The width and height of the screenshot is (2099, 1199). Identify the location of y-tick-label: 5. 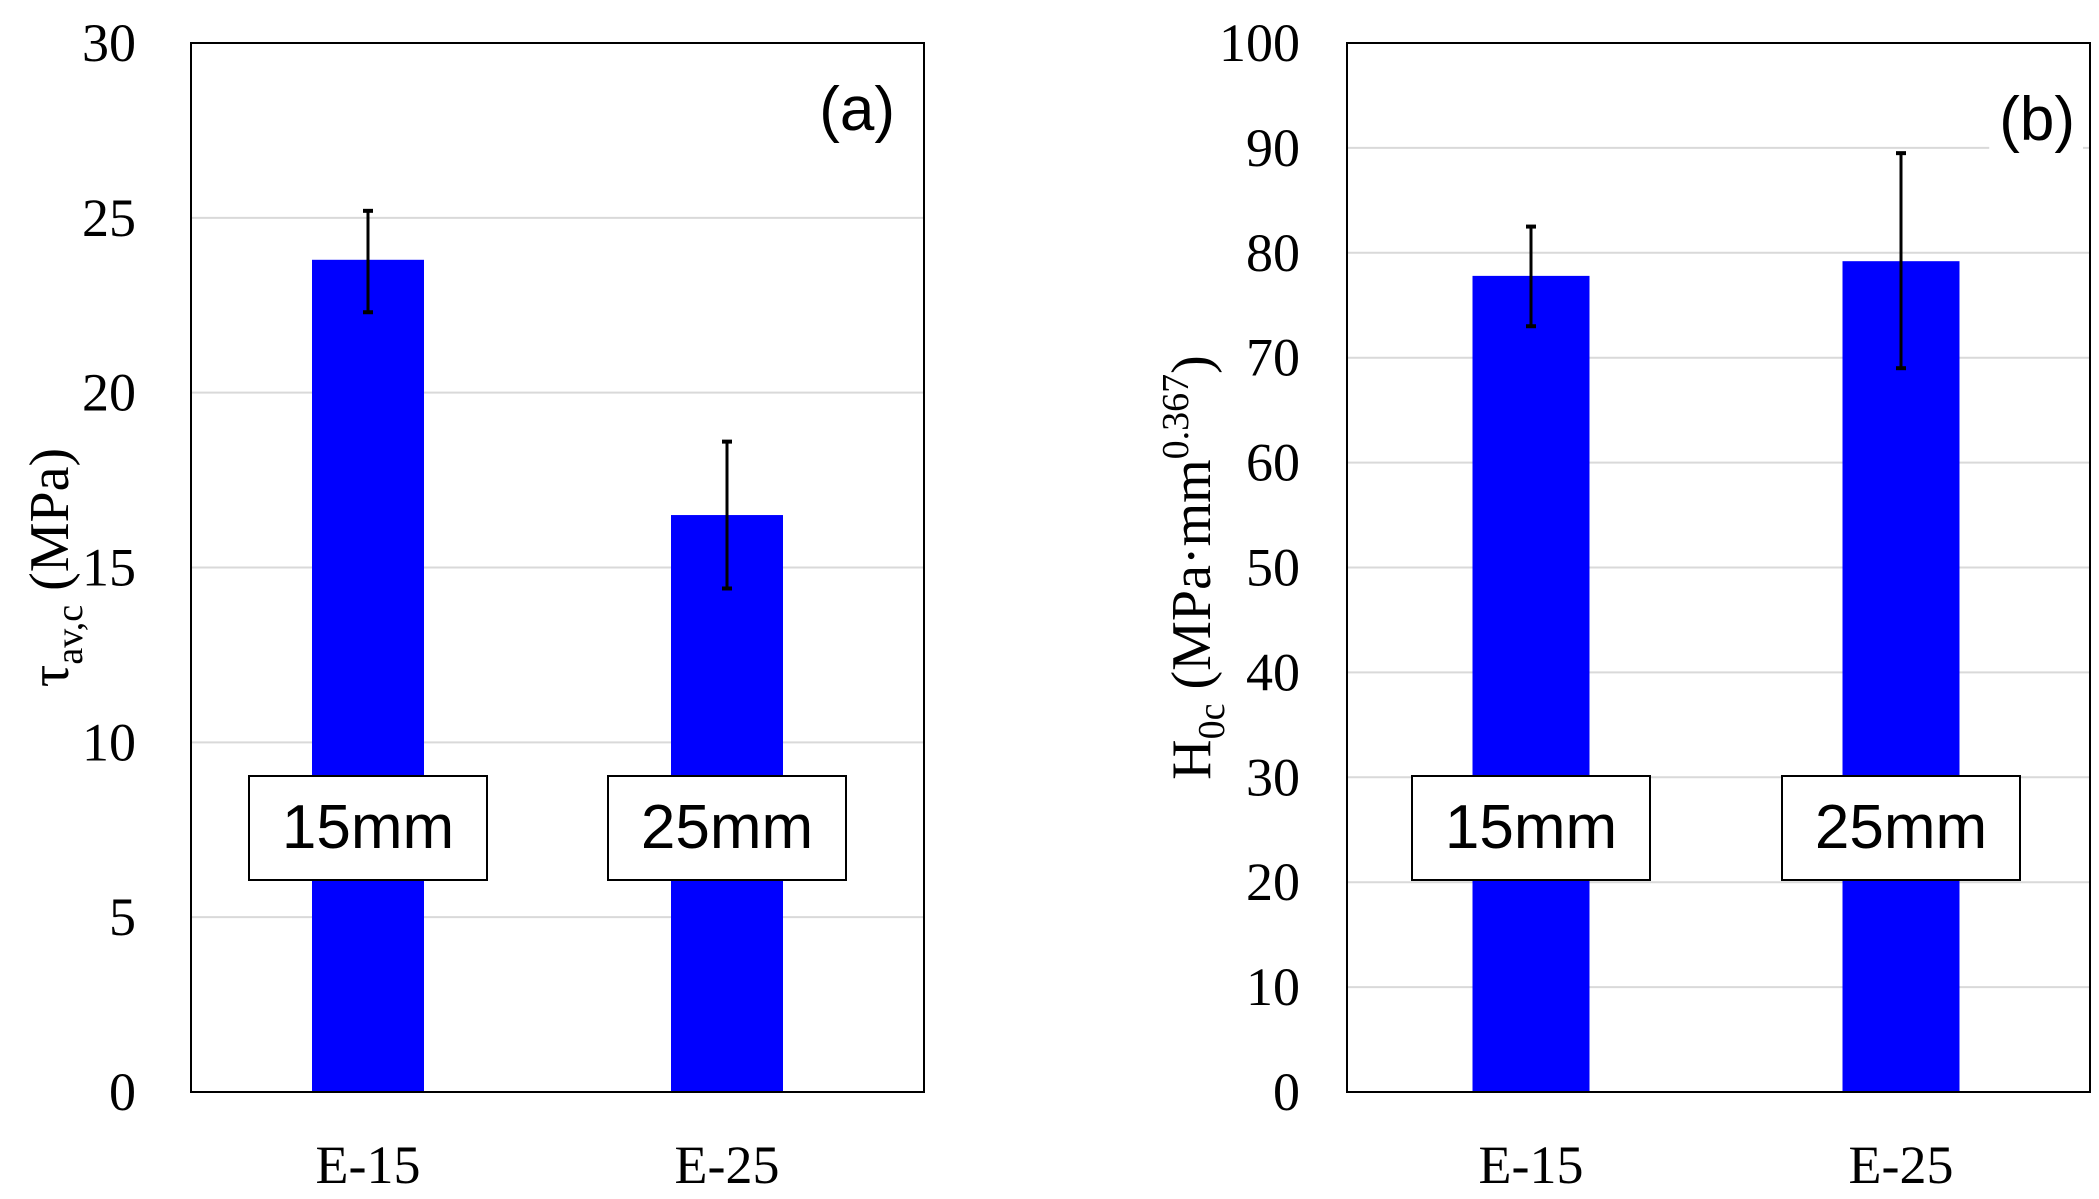
(122, 917).